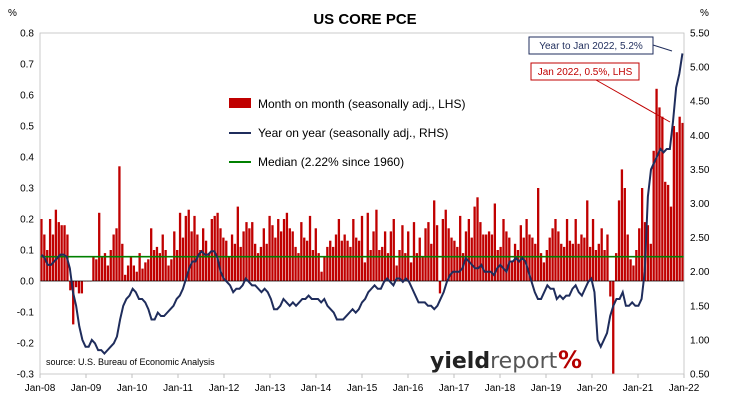 The image size is (731, 400). Describe the element at coordinates (224, 388) in the screenshot. I see `x-tick-label: Jan-12` at that location.